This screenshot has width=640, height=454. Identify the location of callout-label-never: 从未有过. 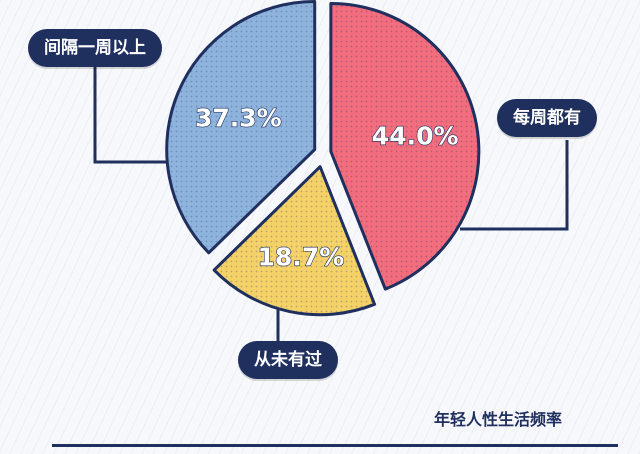
(288, 360).